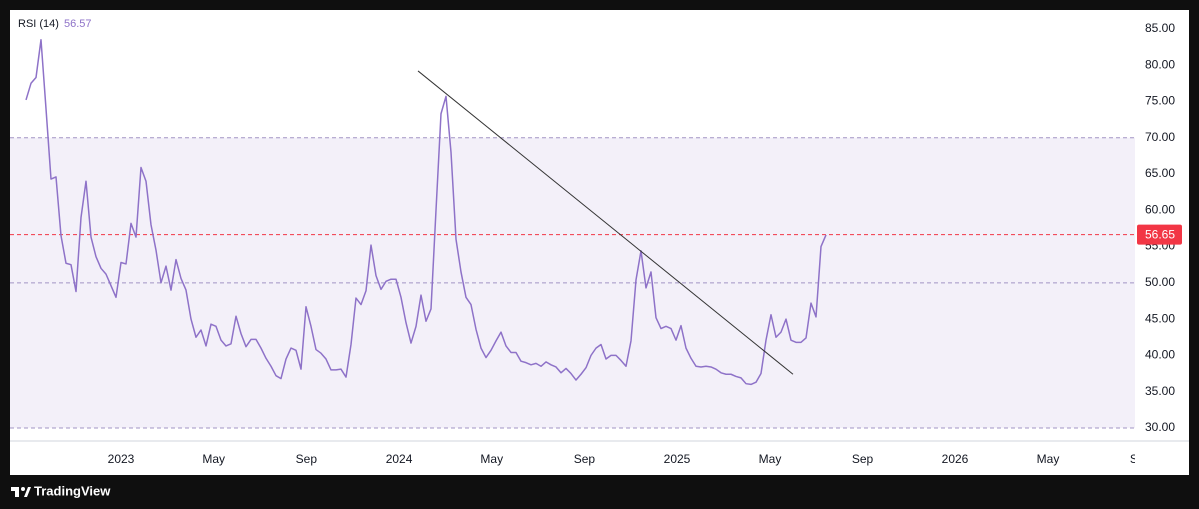 This screenshot has height=509, width=1199. I want to click on y-tick-label: 70.00, so click(1160, 137).